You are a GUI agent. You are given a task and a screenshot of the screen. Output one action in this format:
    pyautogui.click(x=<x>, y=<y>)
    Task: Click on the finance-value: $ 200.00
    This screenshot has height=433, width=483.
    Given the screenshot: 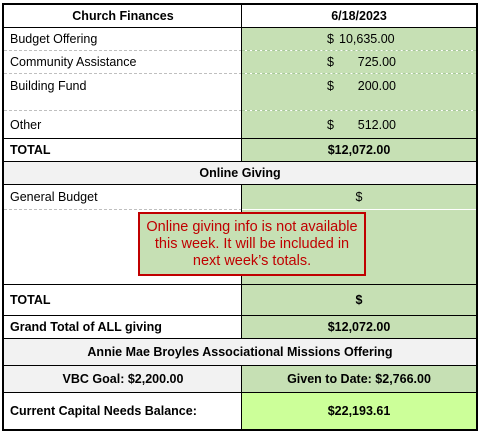 What is the action you would take?
    pyautogui.click(x=359, y=92)
    